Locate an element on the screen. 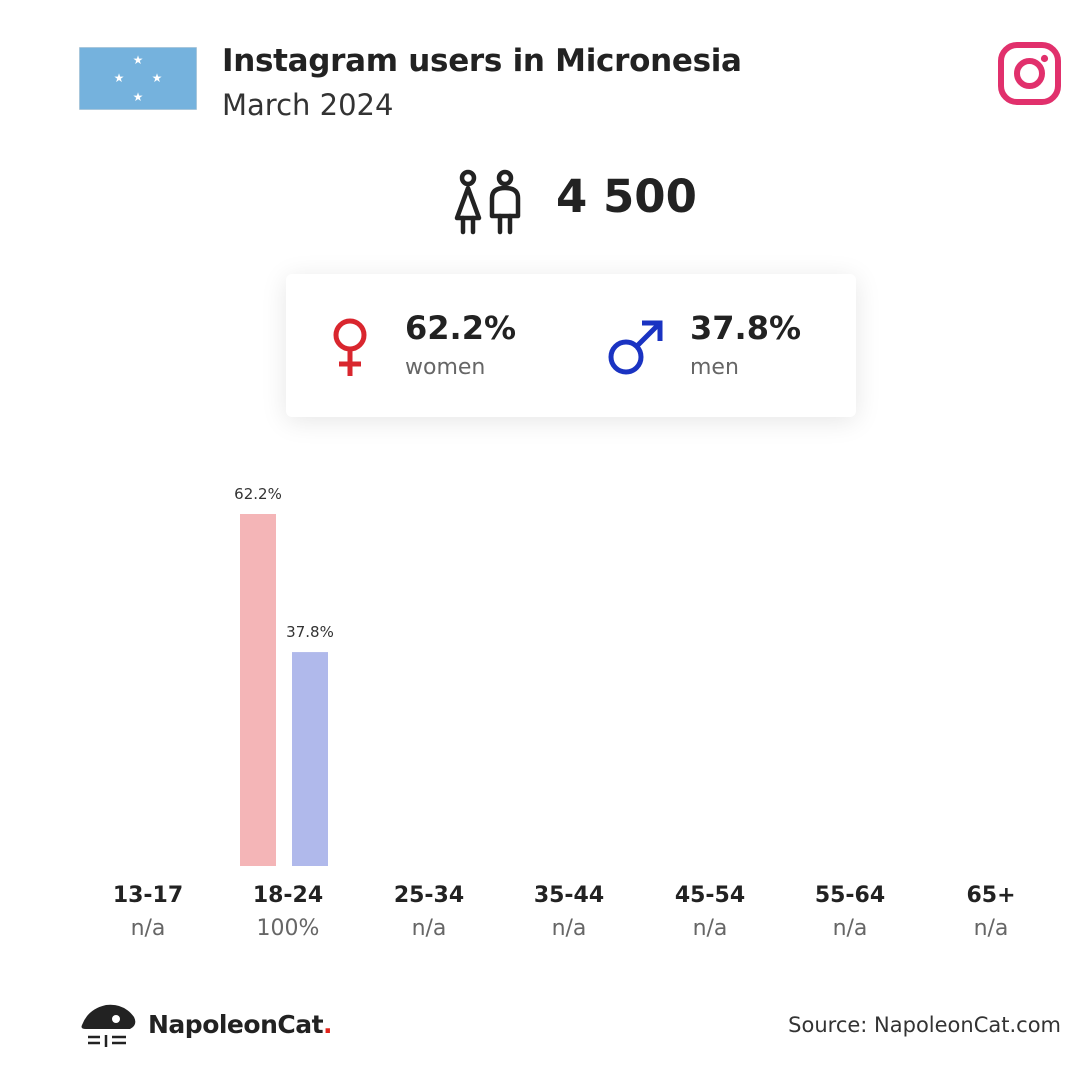 This screenshot has height=1080, width=1080. age-group-label: 55-64 is located at coordinates (850, 895).